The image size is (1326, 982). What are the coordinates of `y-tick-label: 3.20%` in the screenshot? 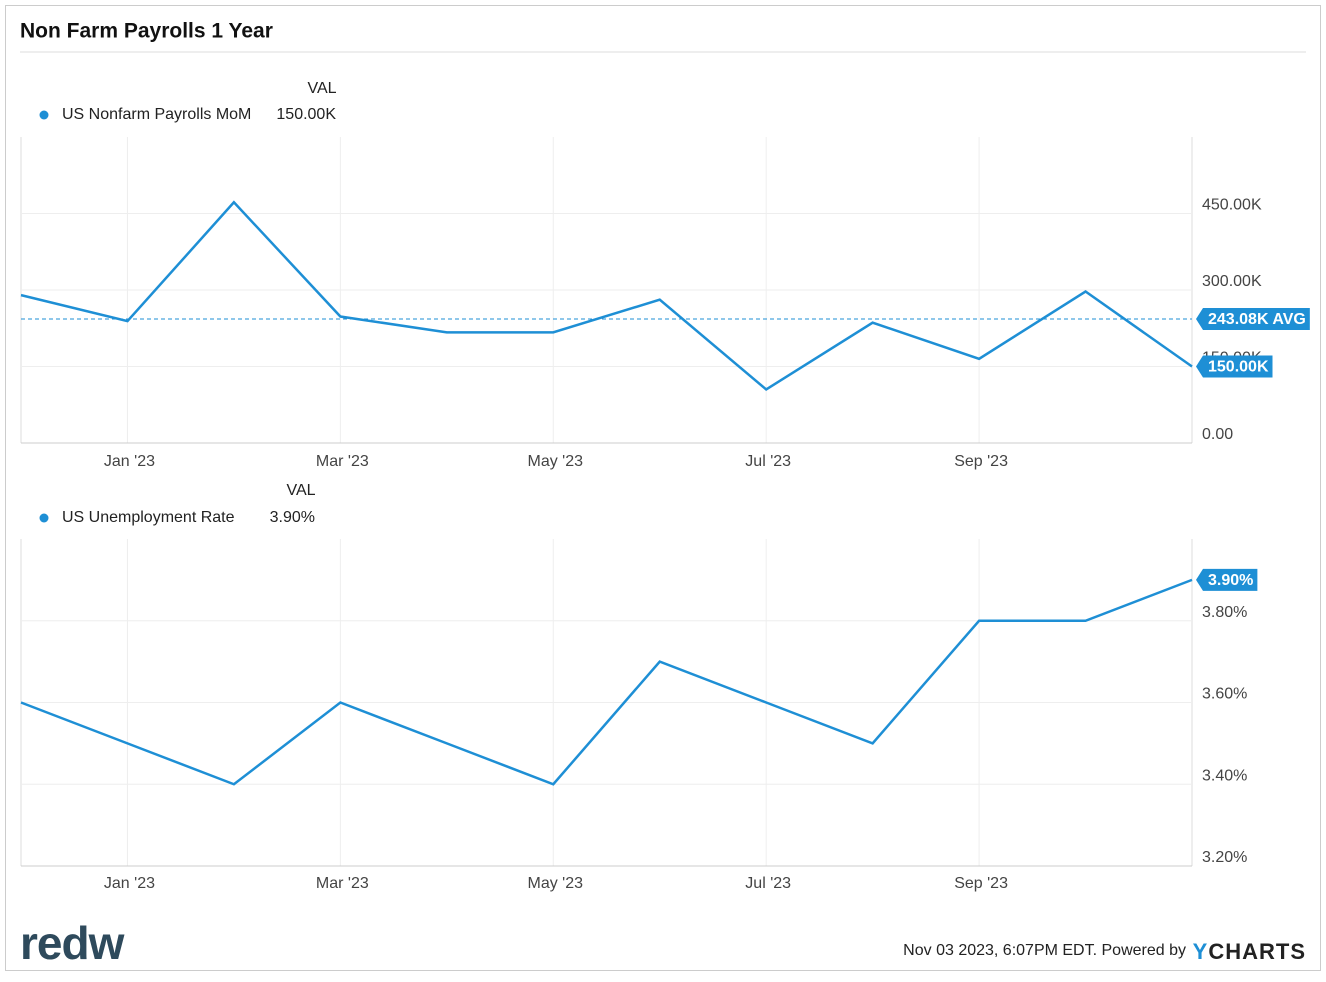 It's located at (1224, 857).